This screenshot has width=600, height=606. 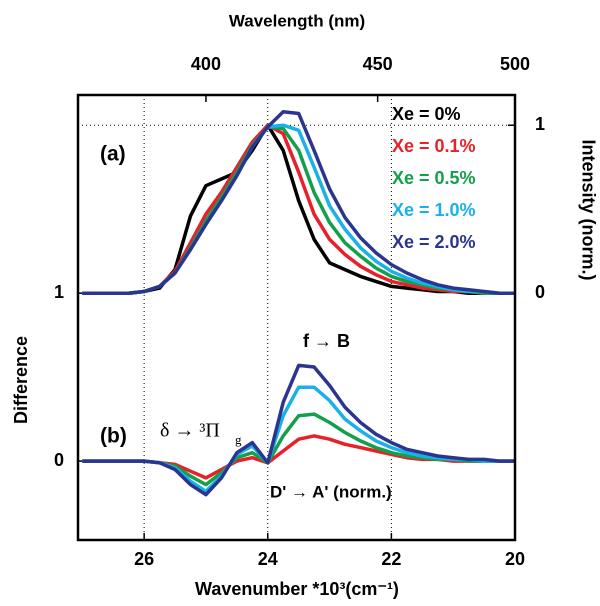 What do you see at coordinates (297, 20) in the screenshot?
I see `top-axis-title: Wavelength (nm)` at bounding box center [297, 20].